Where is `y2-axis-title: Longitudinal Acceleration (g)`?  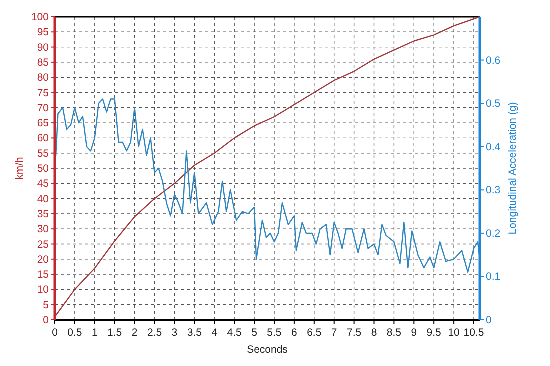 y2-axis-title: Longitudinal Acceleration (g) is located at coordinates (513, 168).